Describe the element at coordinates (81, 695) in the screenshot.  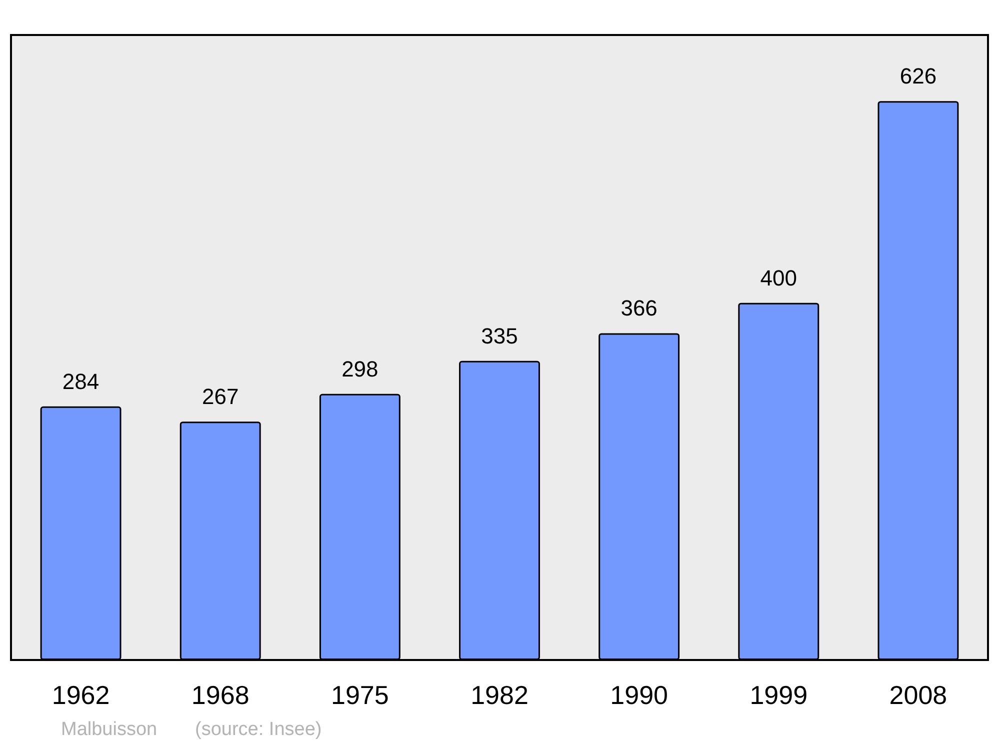
I see `x-tick-label: 1962` at that location.